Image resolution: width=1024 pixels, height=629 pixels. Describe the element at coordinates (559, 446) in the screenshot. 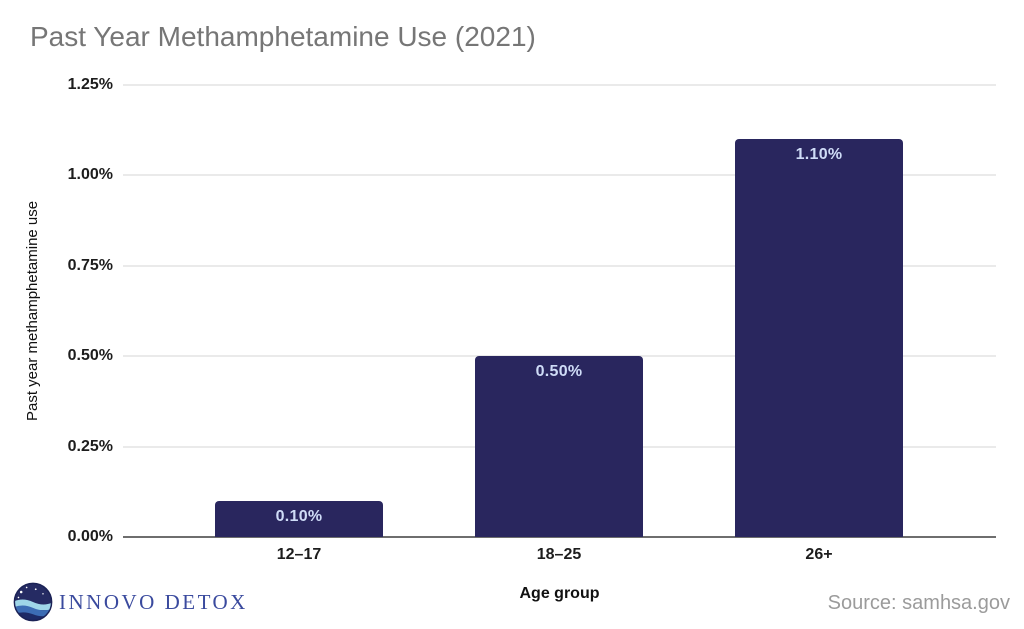

I see `bar-2: 0.50%` at that location.